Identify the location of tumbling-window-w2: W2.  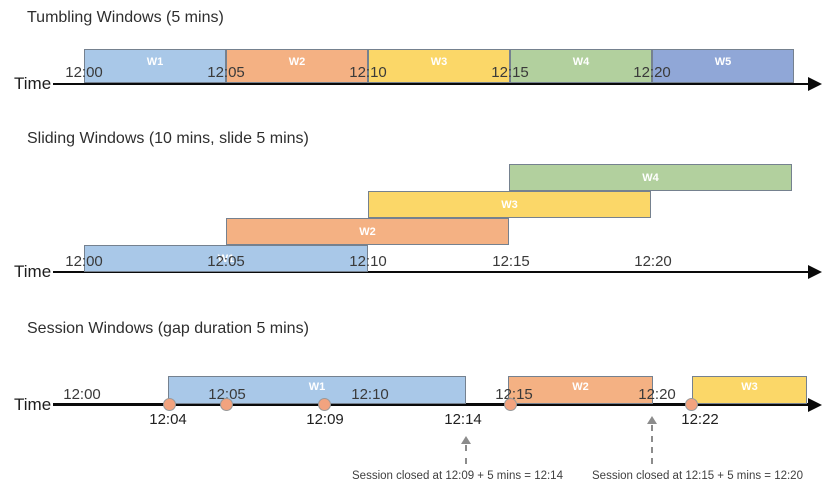
(297, 66).